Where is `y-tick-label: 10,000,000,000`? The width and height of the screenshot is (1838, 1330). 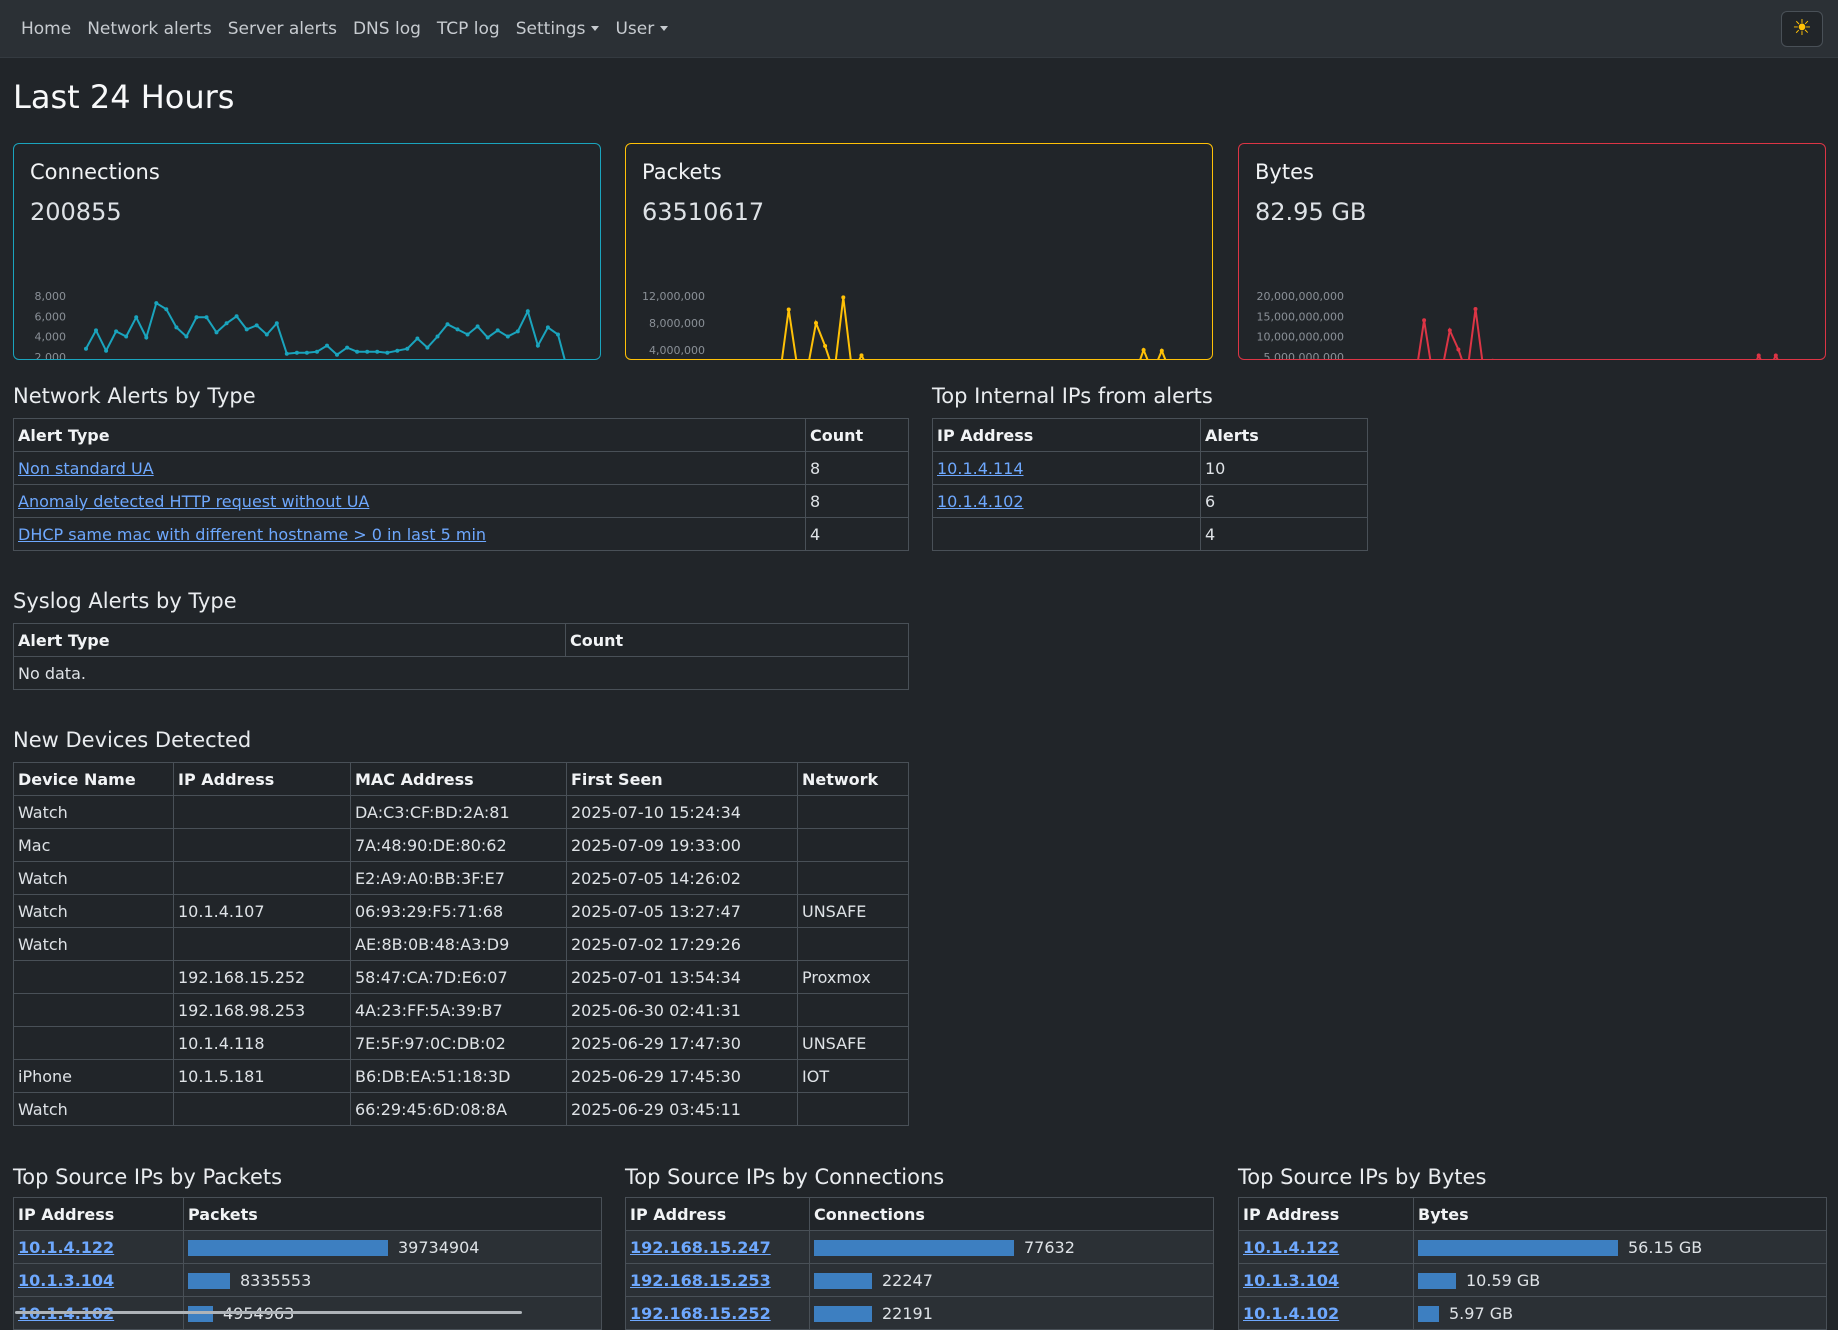 y-tick-label: 10,000,000,000 is located at coordinates (1300, 337).